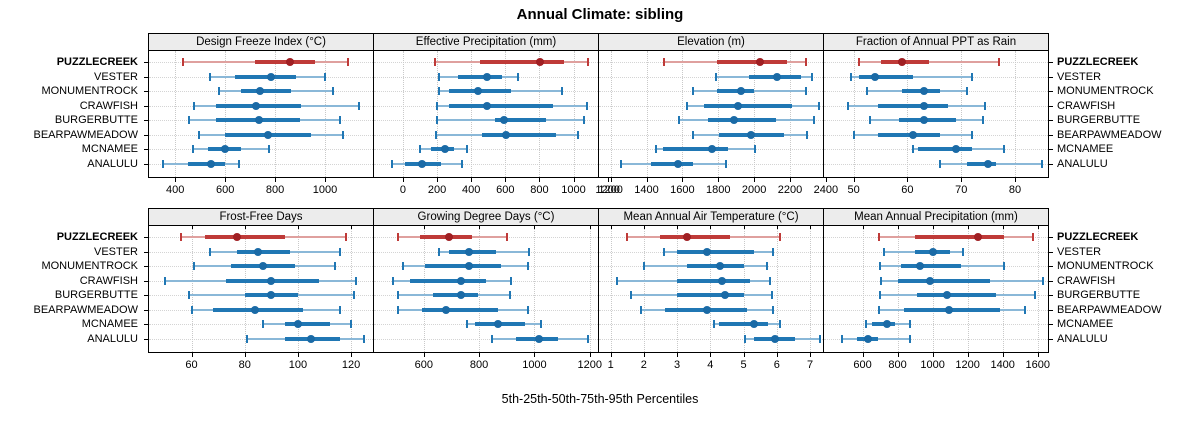 The height and width of the screenshot is (425, 1200). What do you see at coordinates (1098, 62) in the screenshot?
I see `site-label-right: PUZZLECREEK` at bounding box center [1098, 62].